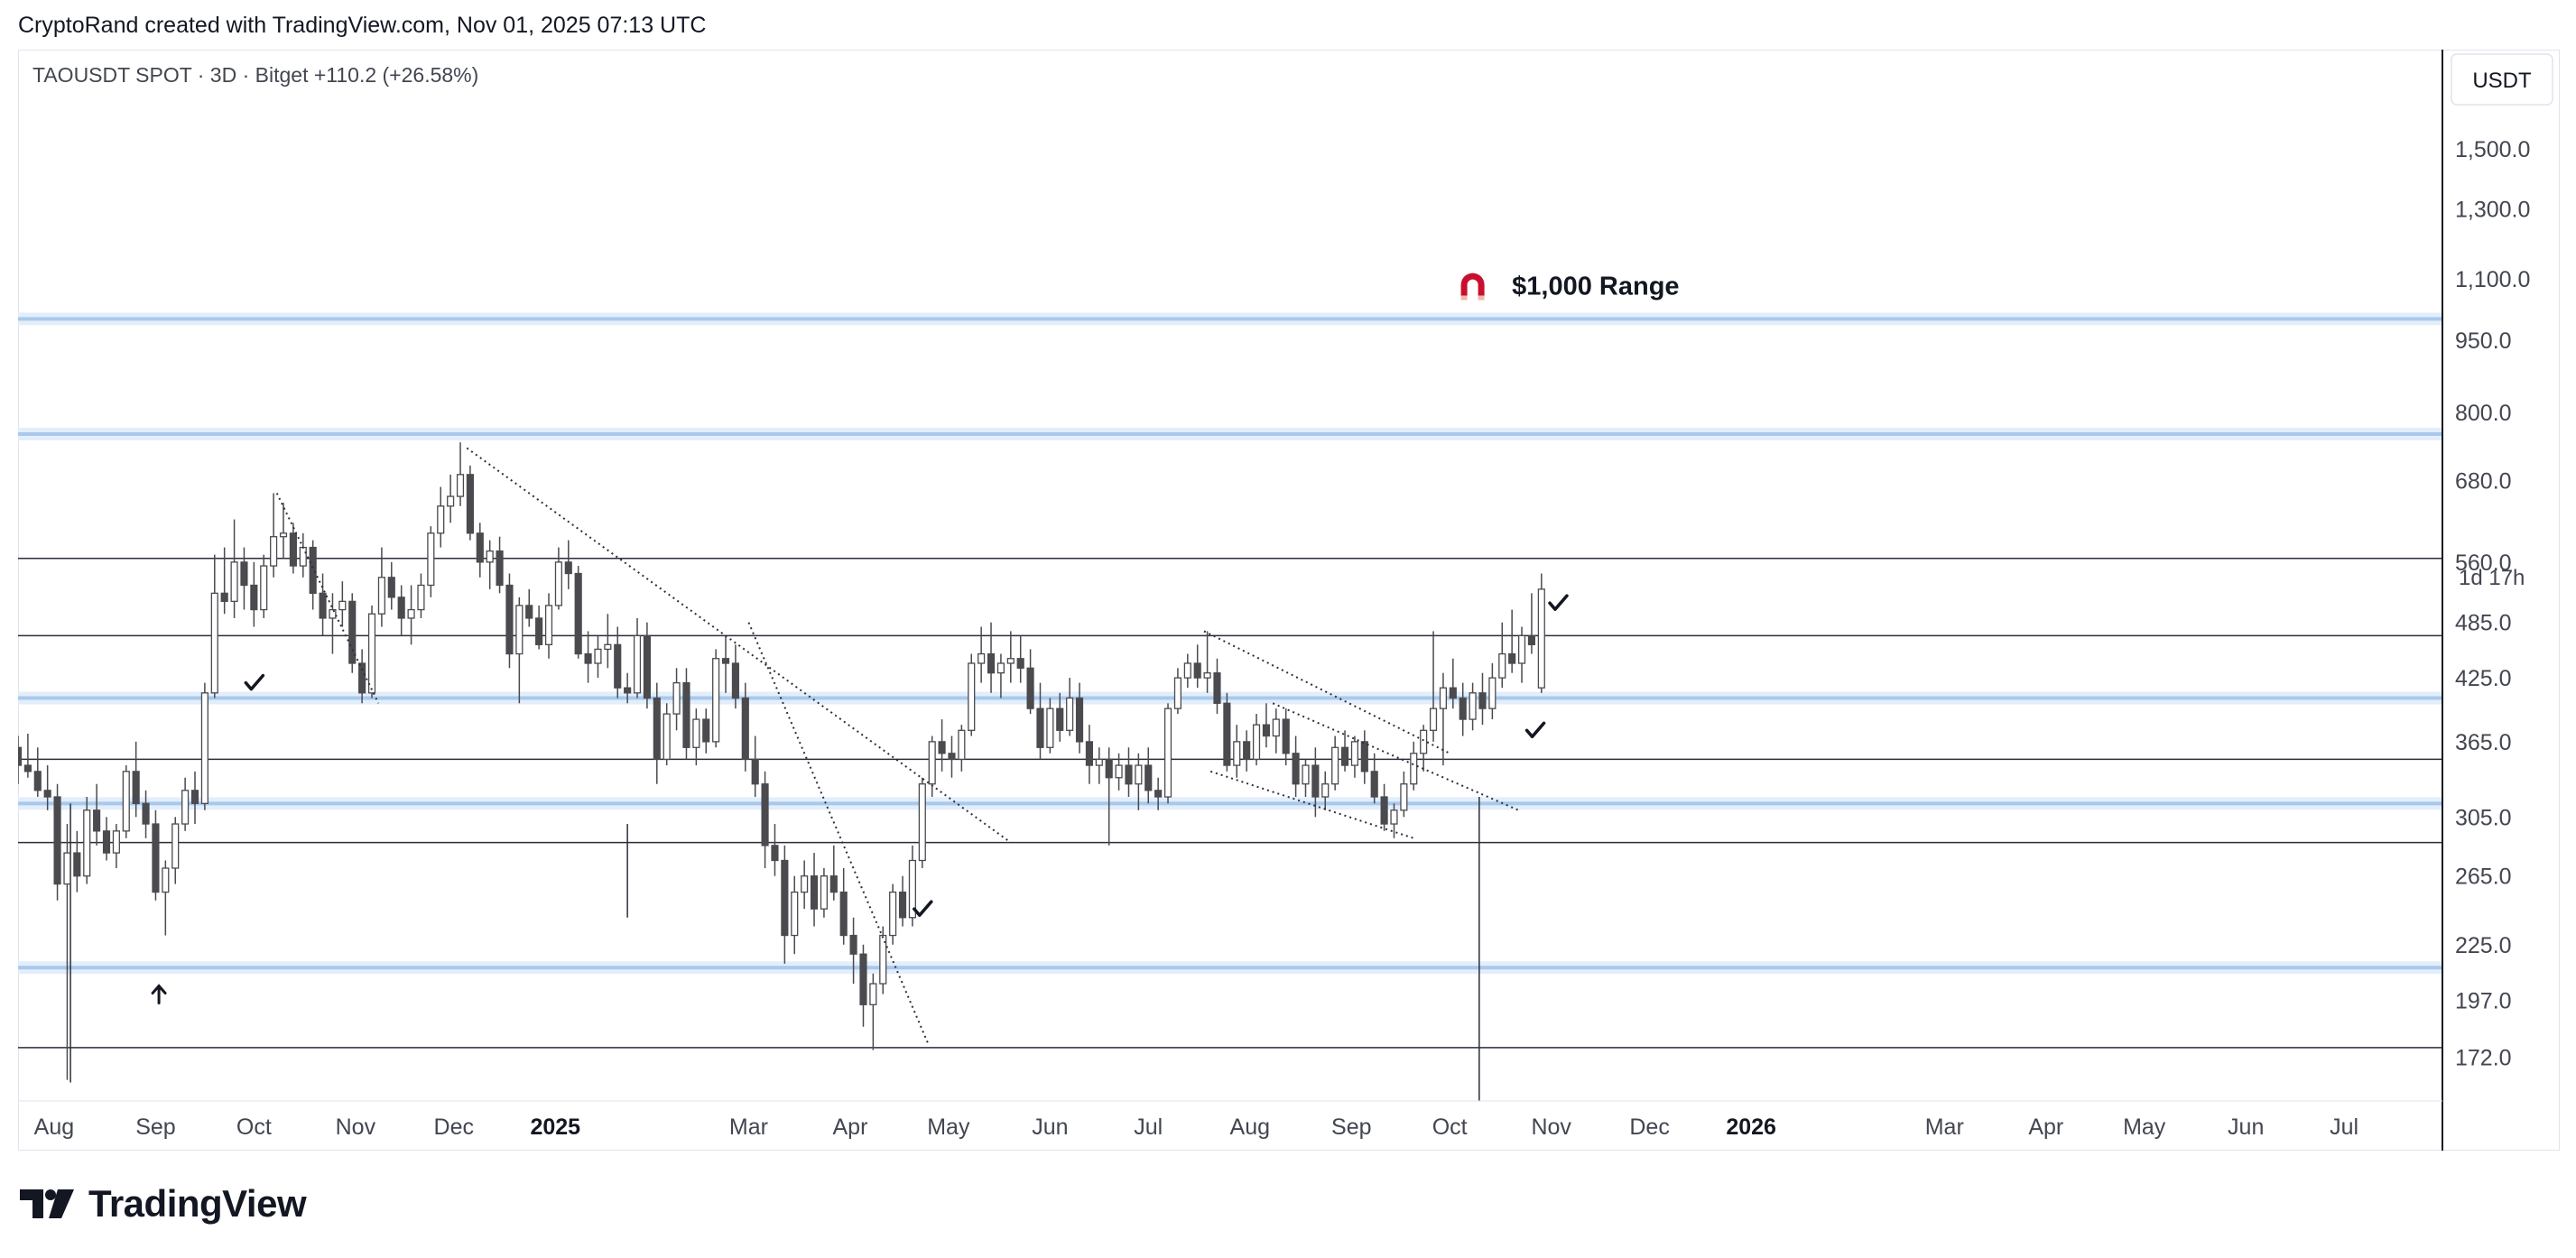 The width and height of the screenshot is (2576, 1258). What do you see at coordinates (2492, 578) in the screenshot?
I see `bar-countdown-label: 1d 17h` at bounding box center [2492, 578].